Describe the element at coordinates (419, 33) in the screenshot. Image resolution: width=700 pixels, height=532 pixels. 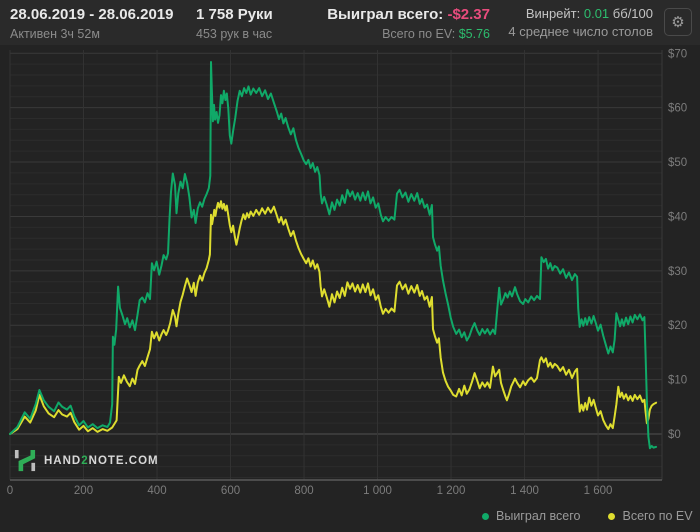
I see `ev-label: Всего по EV:` at that location.